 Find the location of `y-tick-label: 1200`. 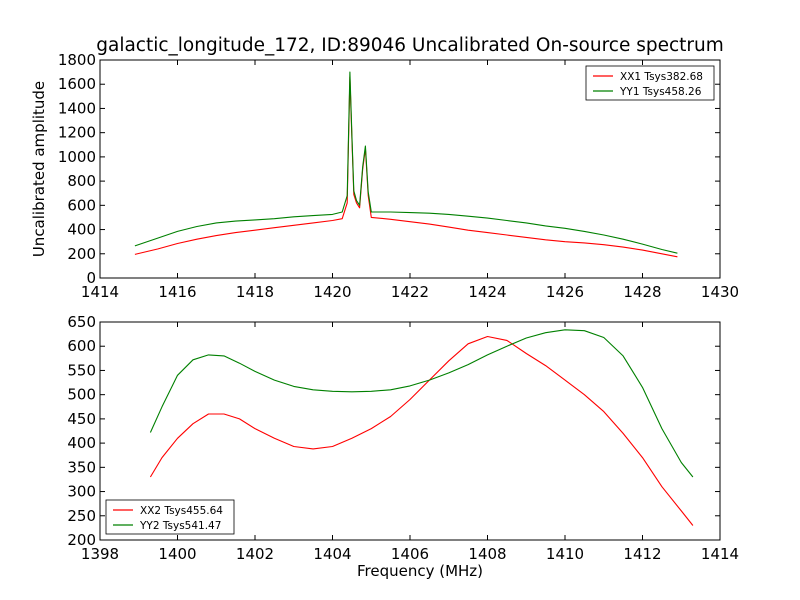

y-tick-label: 1200 is located at coordinates (77, 133).